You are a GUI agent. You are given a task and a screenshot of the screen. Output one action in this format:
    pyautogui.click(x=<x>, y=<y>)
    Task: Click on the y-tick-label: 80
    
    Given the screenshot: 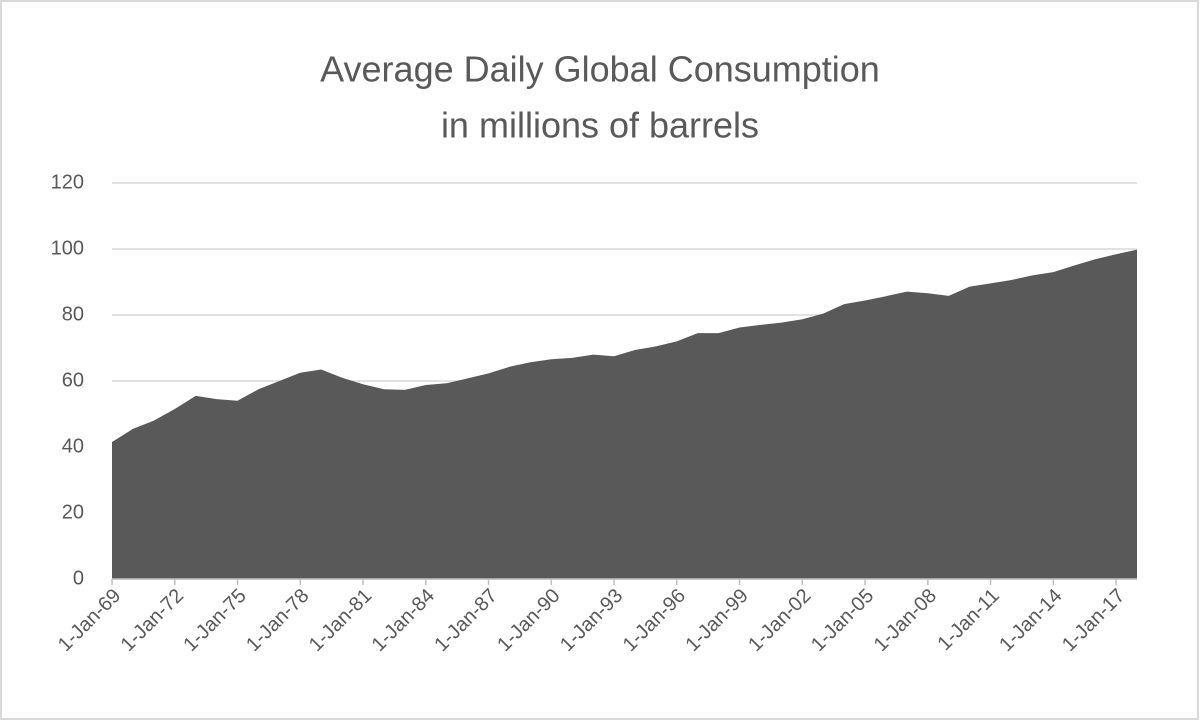 What is the action you would take?
    pyautogui.click(x=73, y=314)
    